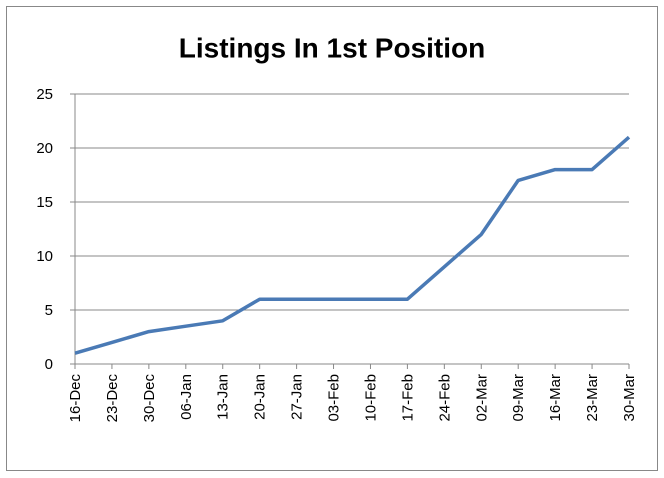 Image resolution: width=664 pixels, height=478 pixels. I want to click on x-tick-label: 30-Mar, so click(629, 398).